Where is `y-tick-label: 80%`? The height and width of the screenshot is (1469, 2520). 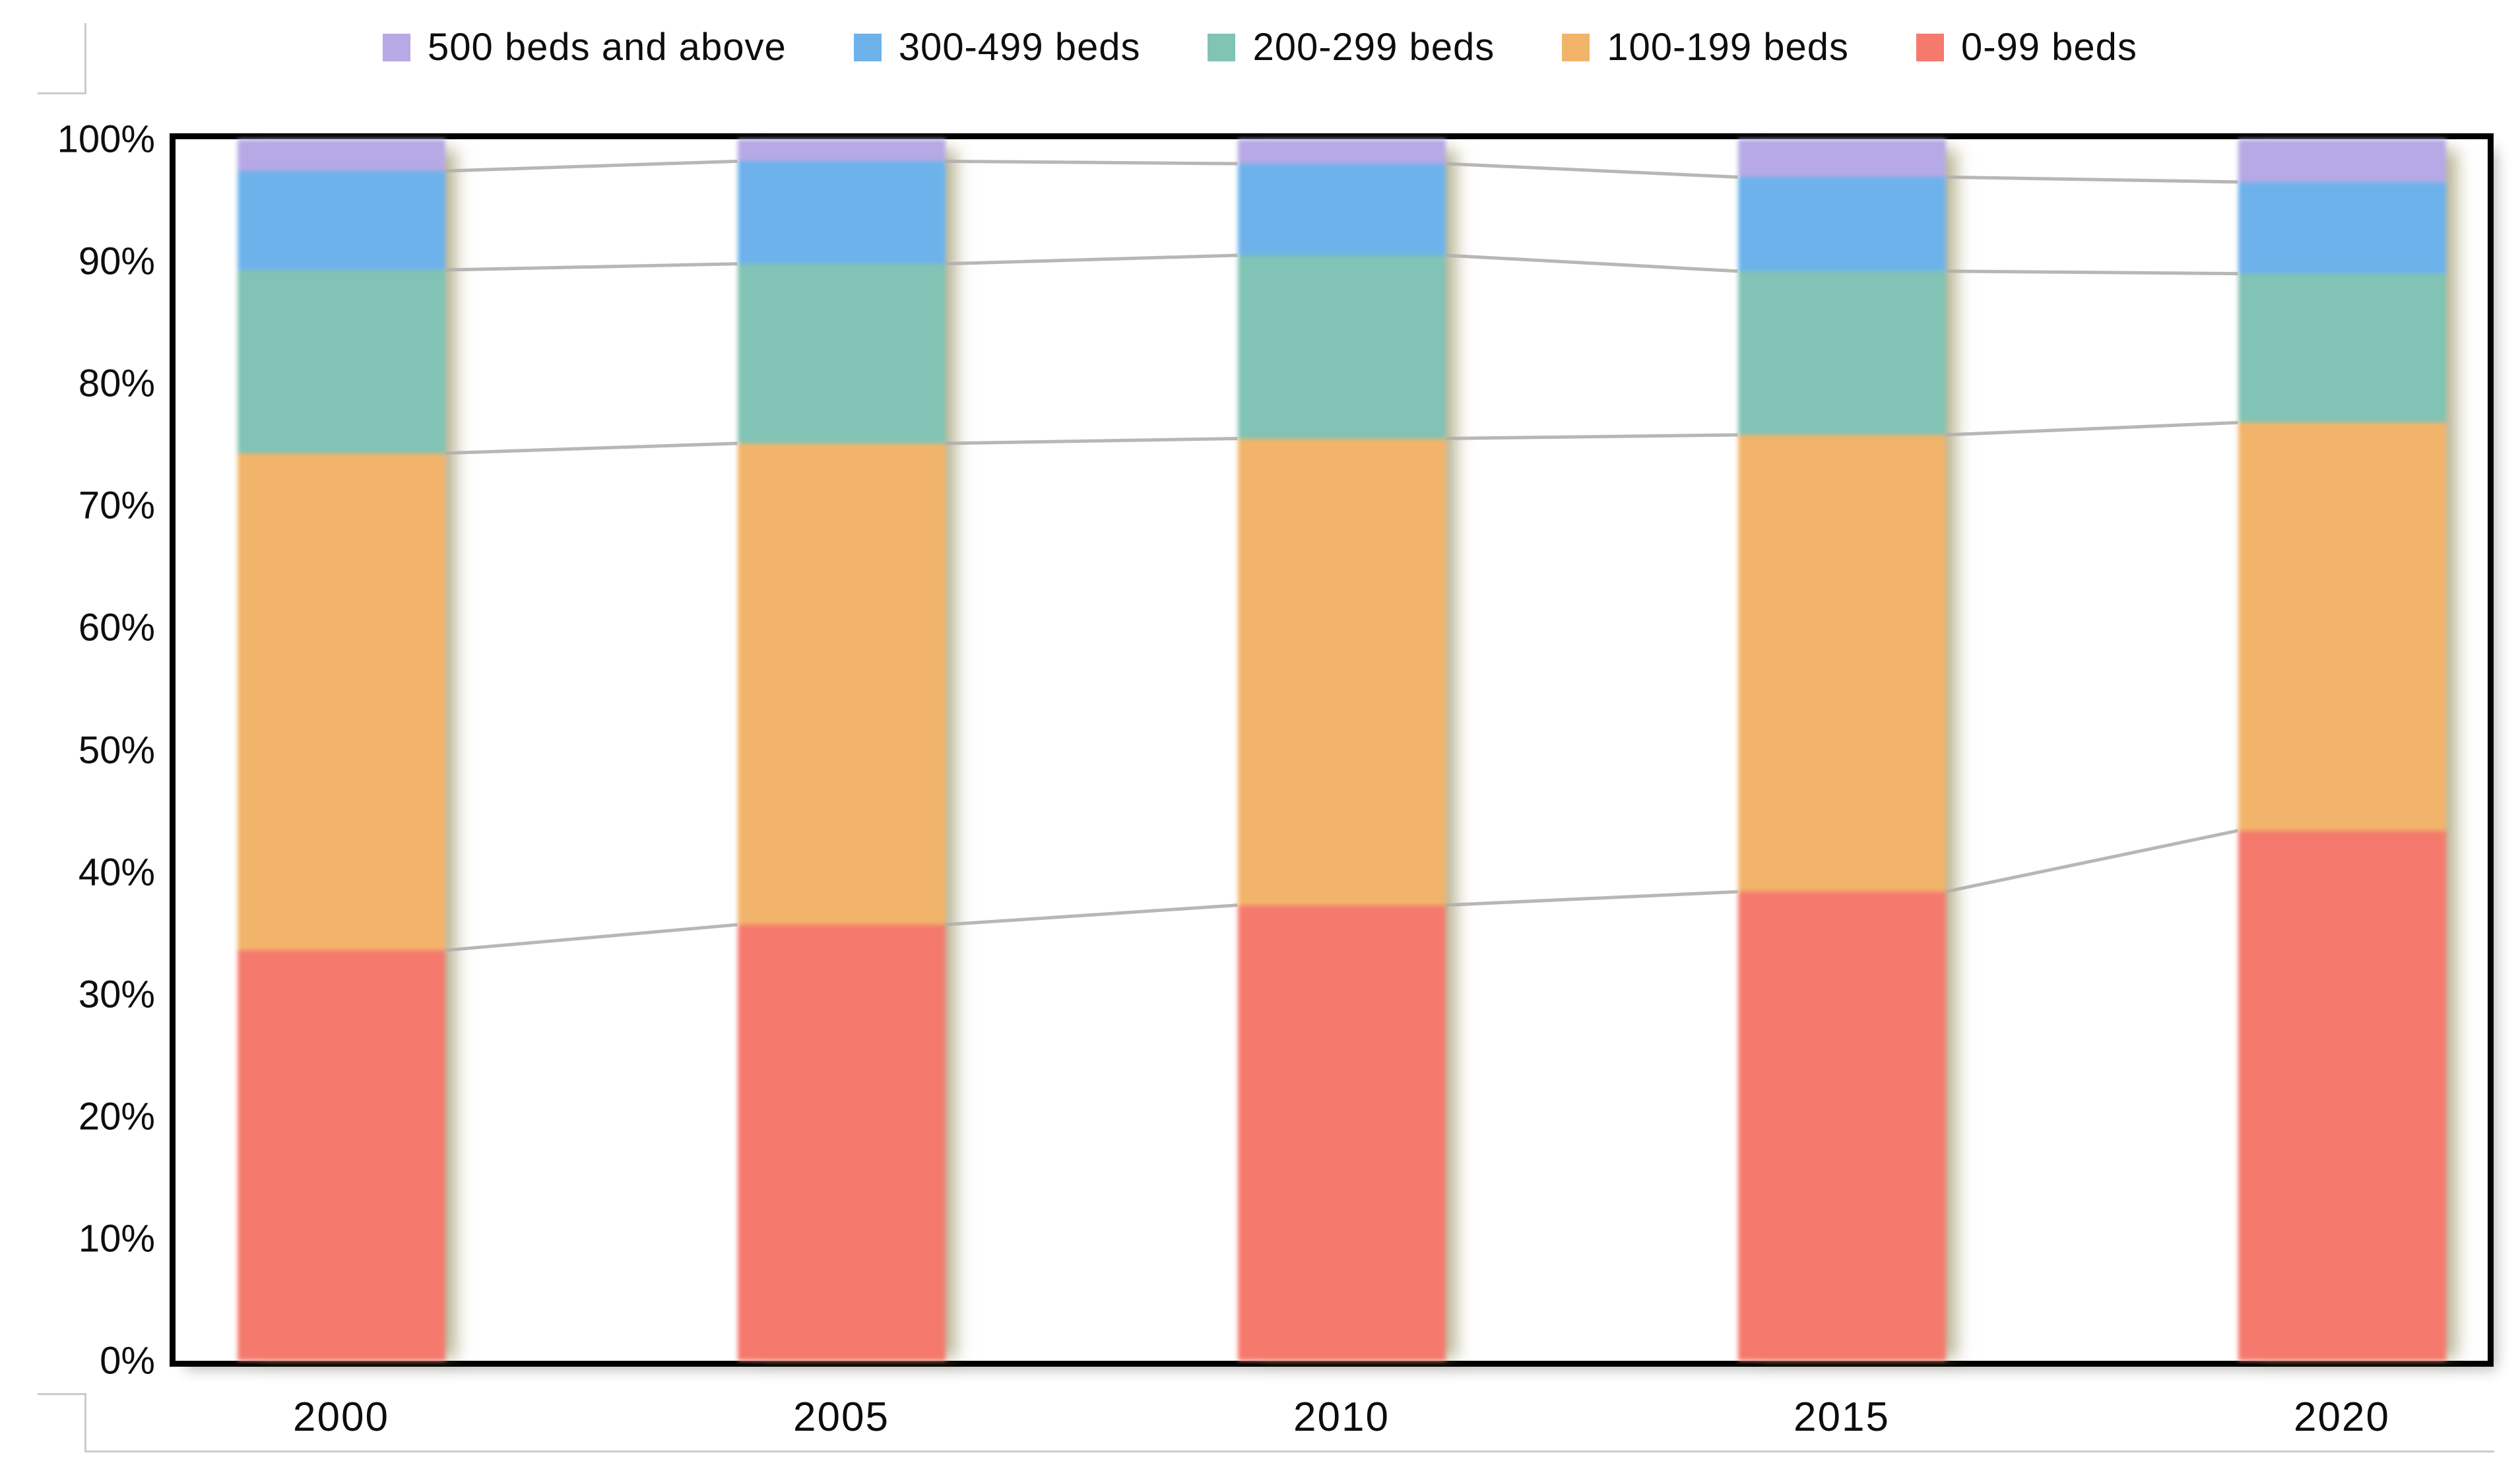 y-tick-label: 80% is located at coordinates (116, 383).